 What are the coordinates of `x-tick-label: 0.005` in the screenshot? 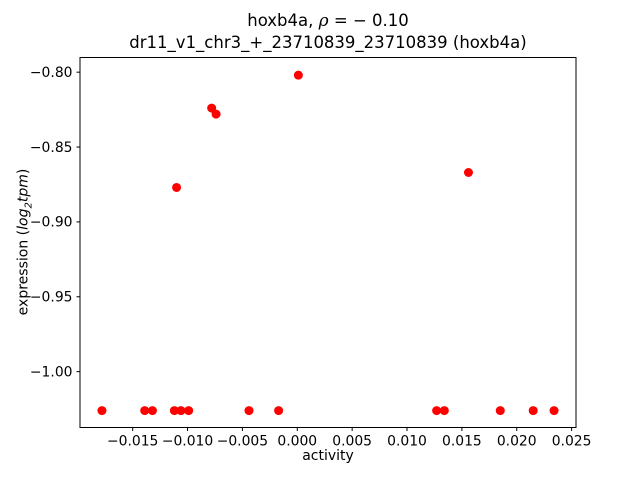 It's located at (352, 442).